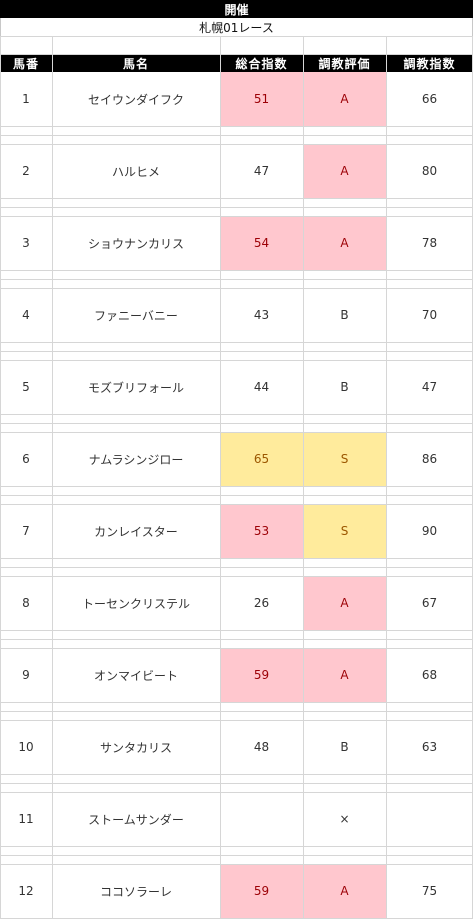  What do you see at coordinates (26, 459) in the screenshot?
I see `horse-number-cell: 6` at bounding box center [26, 459].